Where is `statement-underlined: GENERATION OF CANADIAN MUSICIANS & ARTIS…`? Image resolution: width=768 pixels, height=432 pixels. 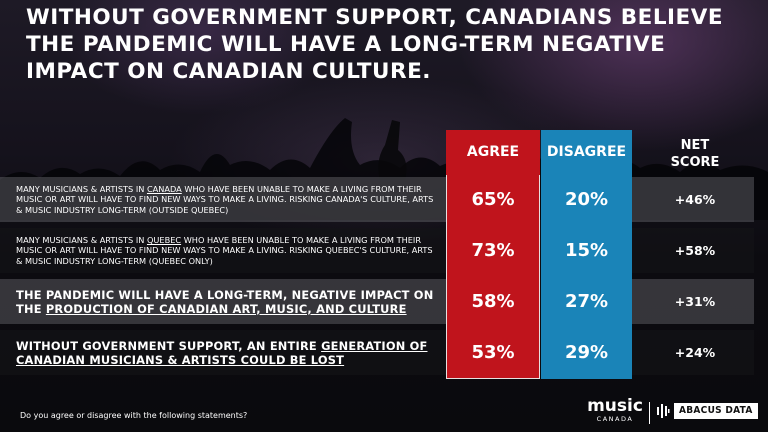
statement-underlined: GENERATION OF CANADIAN MUSICIANS & ARTIS… is located at coordinates (222, 352).